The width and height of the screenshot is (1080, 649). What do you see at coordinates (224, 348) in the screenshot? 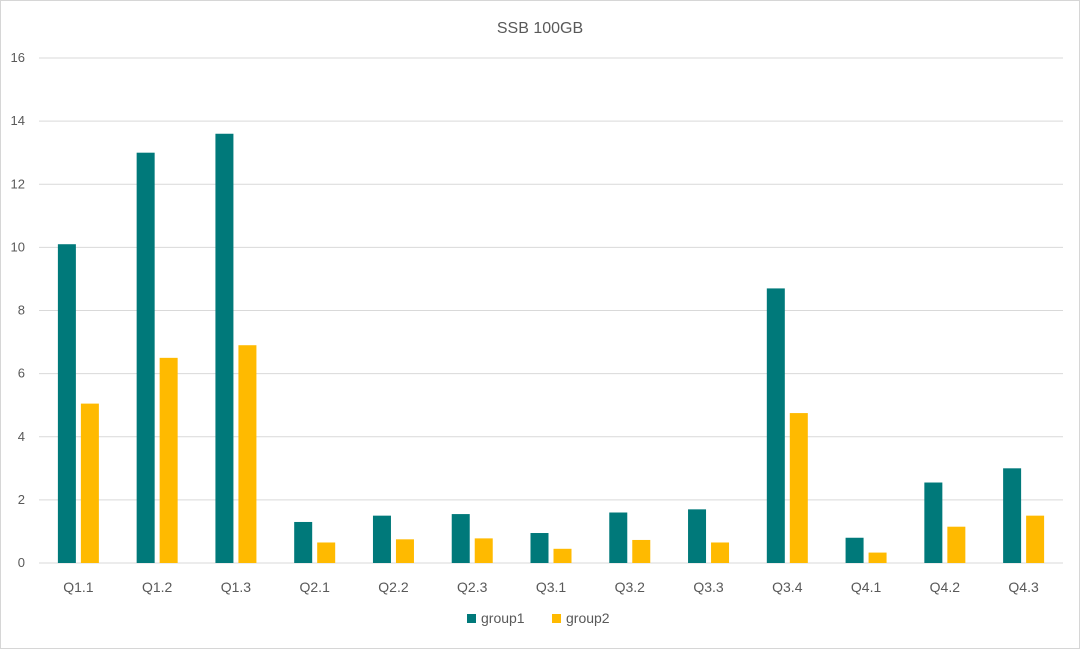
I see `bar-group1-Q1.3` at bounding box center [224, 348].